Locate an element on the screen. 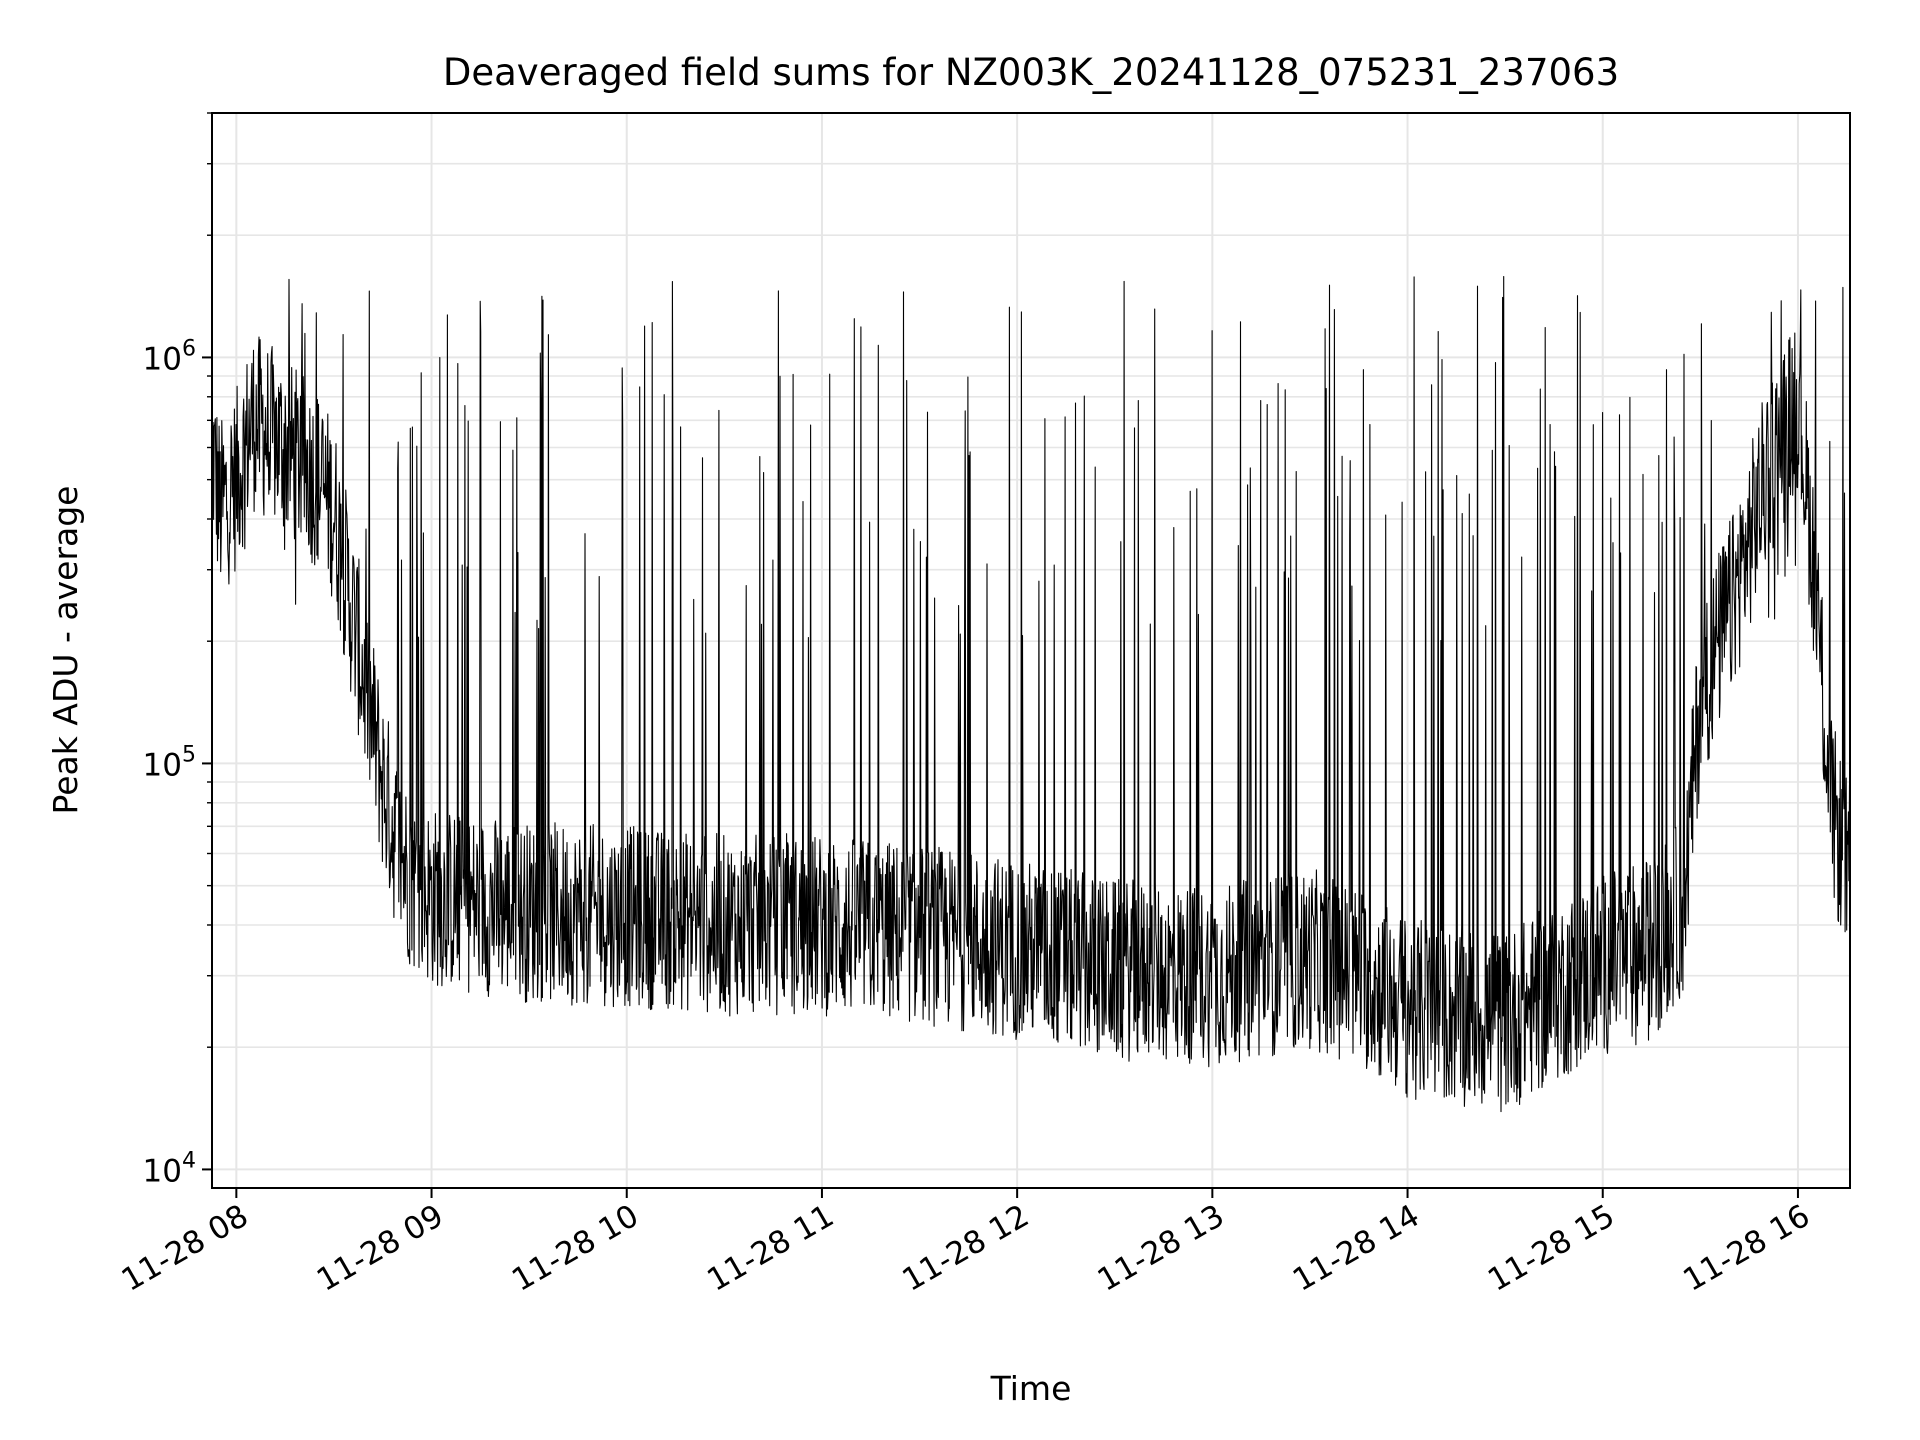 This screenshot has height=1440, width=1920. y-tick-label: 10⁶ is located at coordinates (169, 356).